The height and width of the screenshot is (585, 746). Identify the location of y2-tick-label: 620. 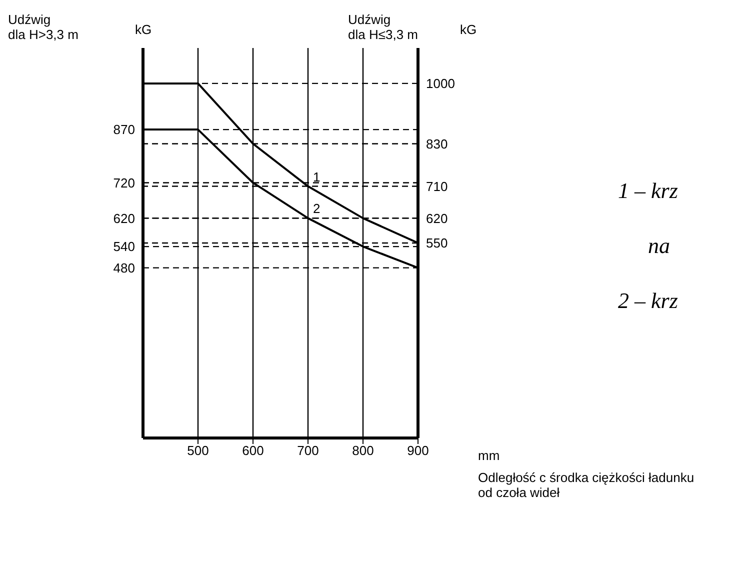
(437, 218).